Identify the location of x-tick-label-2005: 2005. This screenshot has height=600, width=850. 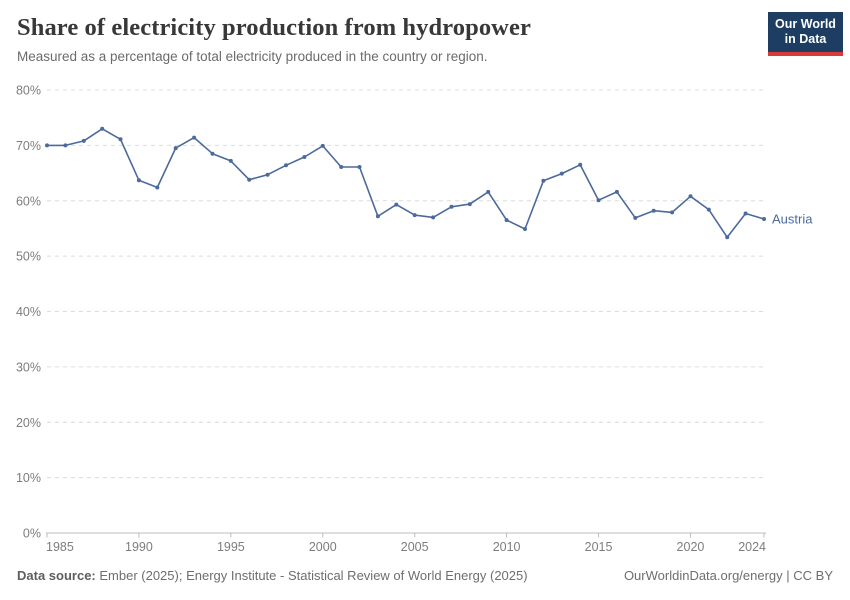
(415, 547).